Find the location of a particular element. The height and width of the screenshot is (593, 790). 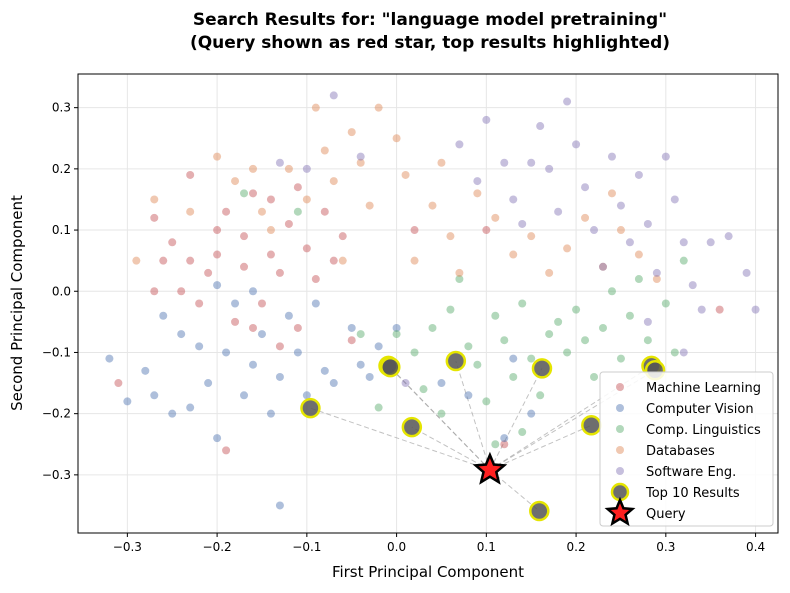

y-tick-label: 0.1 is located at coordinates (61, 230).